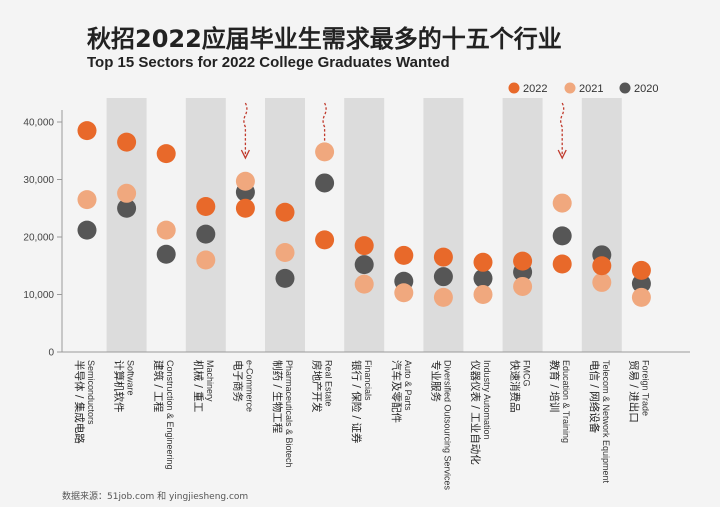 The width and height of the screenshot is (720, 507). Describe the element at coordinates (562, 236) in the screenshot. I see `point-2020-education-training` at that location.